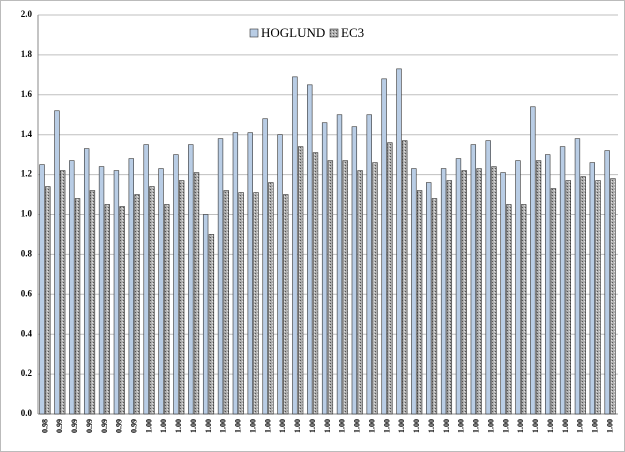 The height and width of the screenshot is (452, 625). What do you see at coordinates (27, 413) in the screenshot?
I see `y-tick-label: 0.0` at bounding box center [27, 413].